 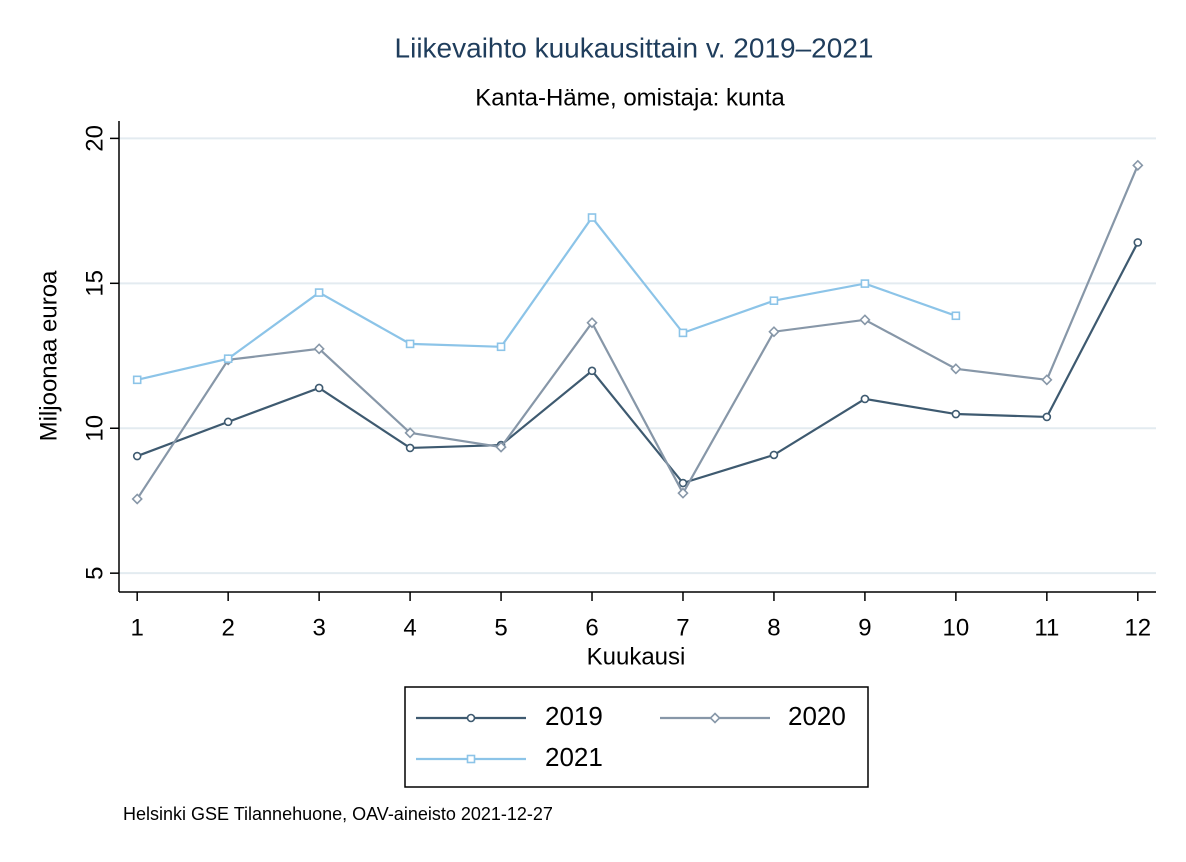 I want to click on x-axis-label: Kuukausi, so click(x=636, y=656).